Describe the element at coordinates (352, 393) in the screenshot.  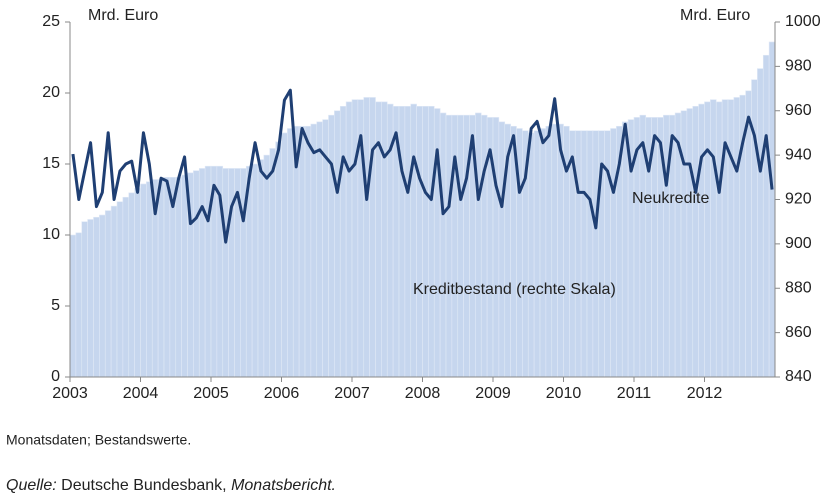
I see `x-tick-label: 2007` at that location.